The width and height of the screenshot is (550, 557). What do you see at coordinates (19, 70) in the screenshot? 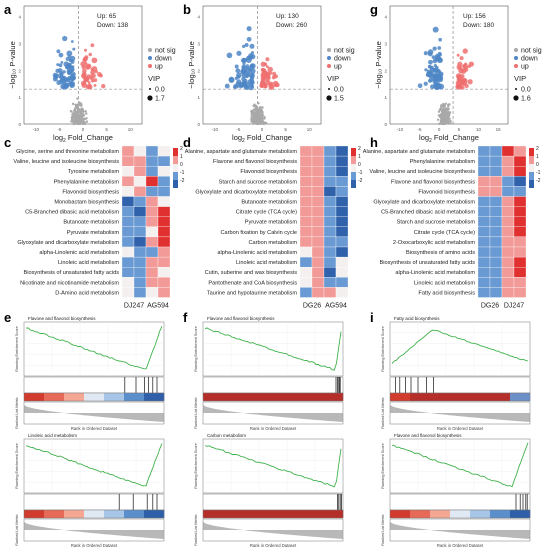
I see `y-tick-label: 2` at bounding box center [19, 70].